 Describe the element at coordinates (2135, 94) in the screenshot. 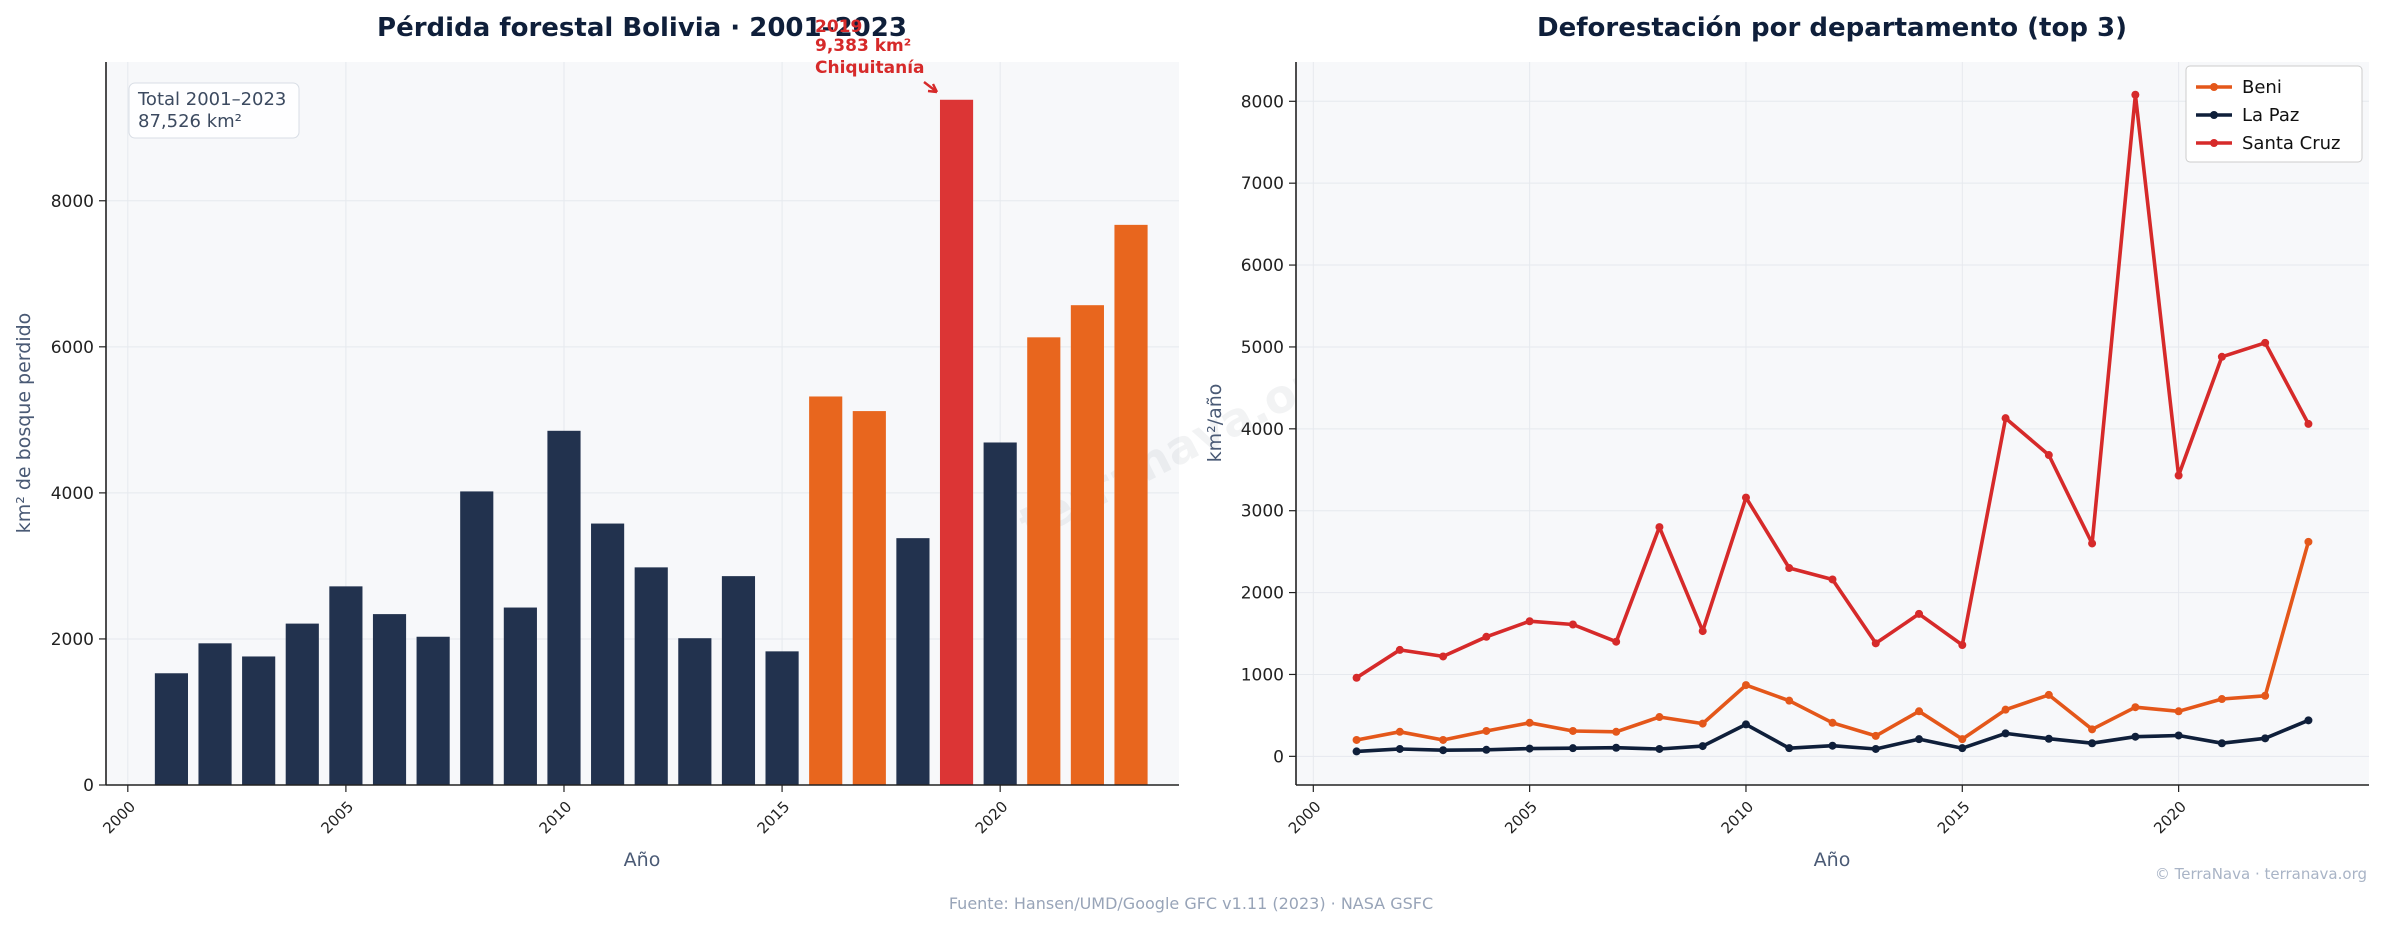

I see `point-santa-cruz-2019` at that location.